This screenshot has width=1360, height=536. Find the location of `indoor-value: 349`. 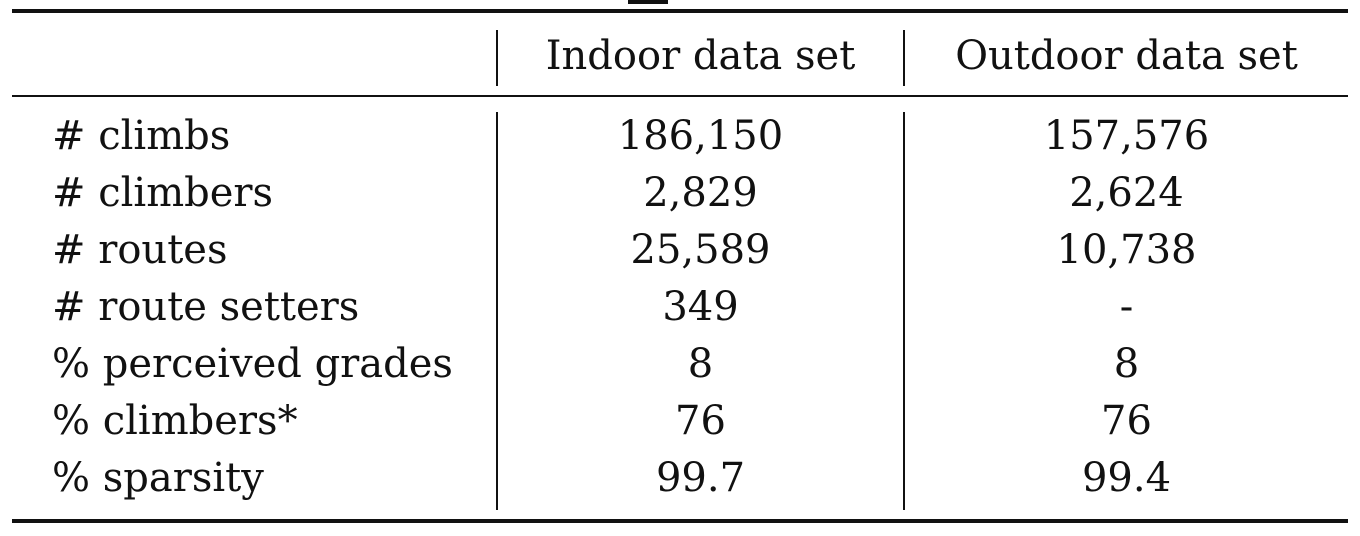

indoor-value: 349 is located at coordinates (700, 307).